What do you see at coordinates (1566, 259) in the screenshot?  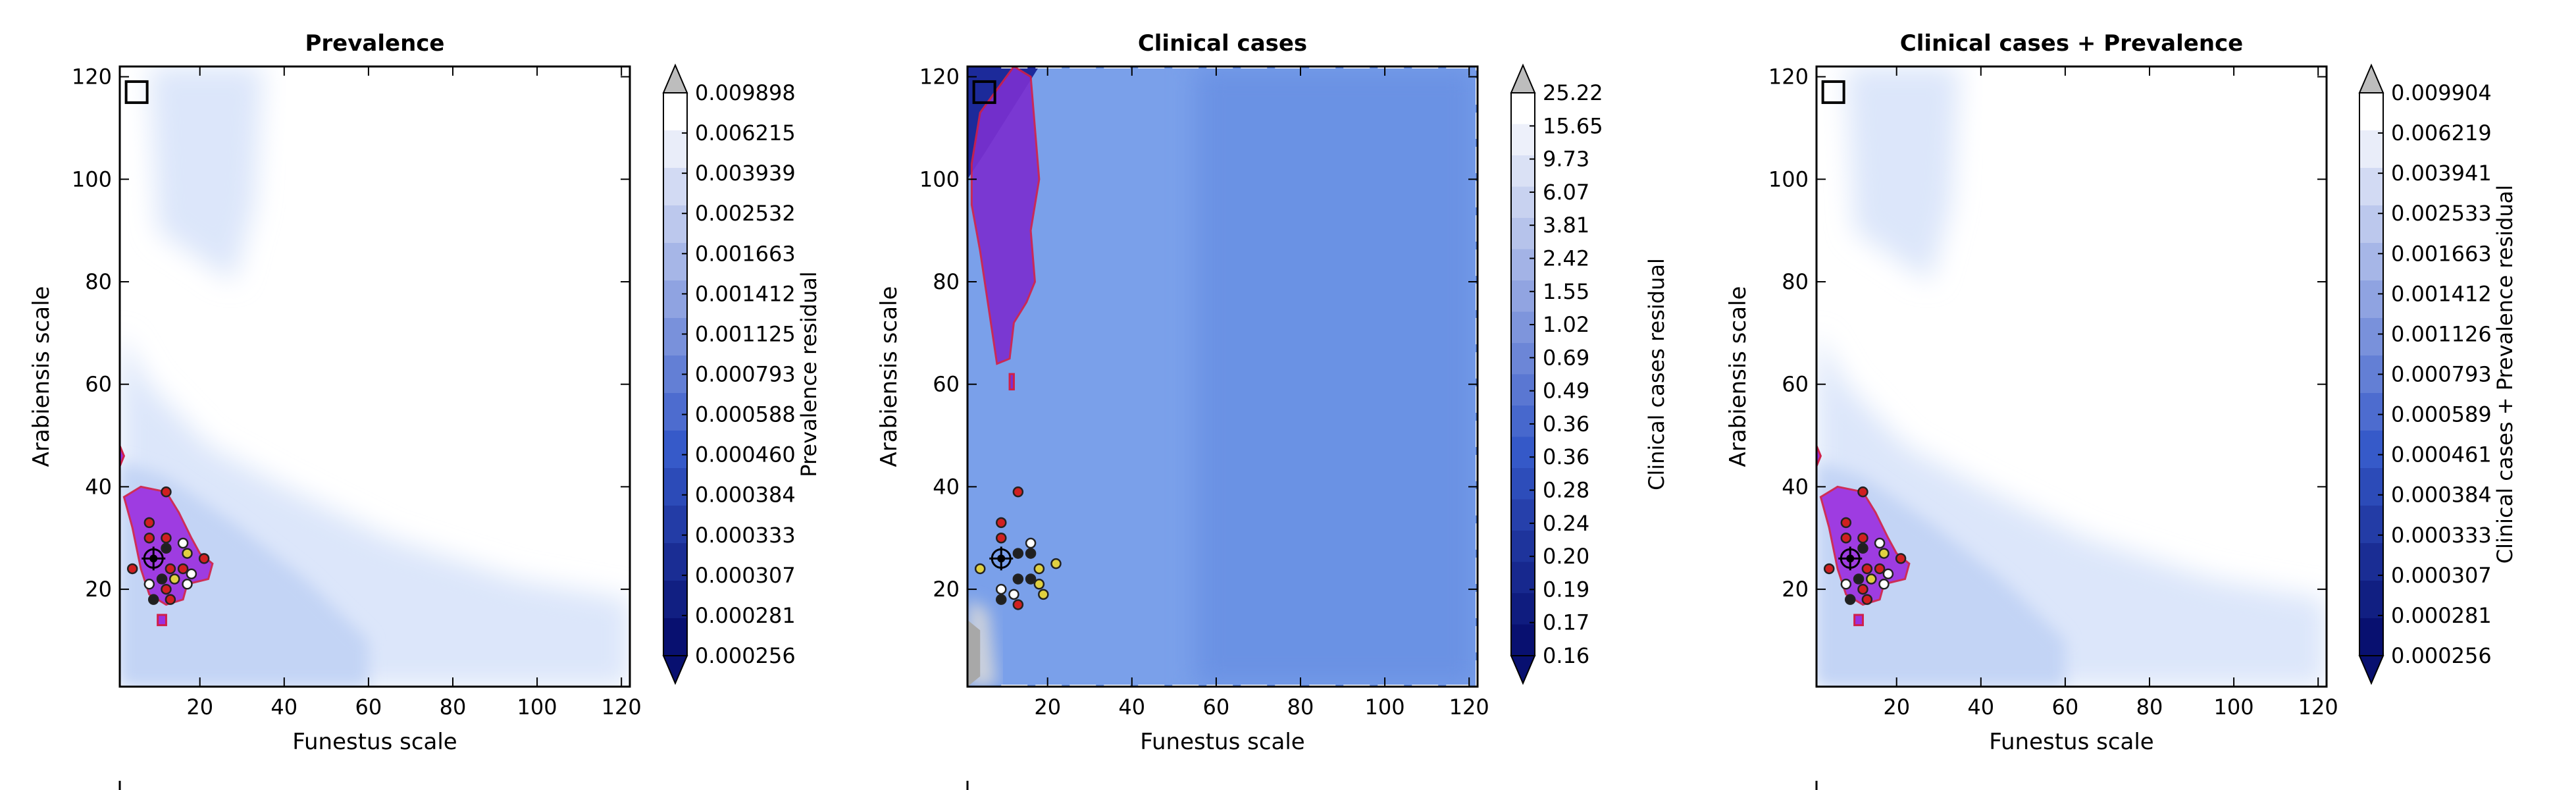 I see `colorbar-tick-label: 2.42` at bounding box center [1566, 259].